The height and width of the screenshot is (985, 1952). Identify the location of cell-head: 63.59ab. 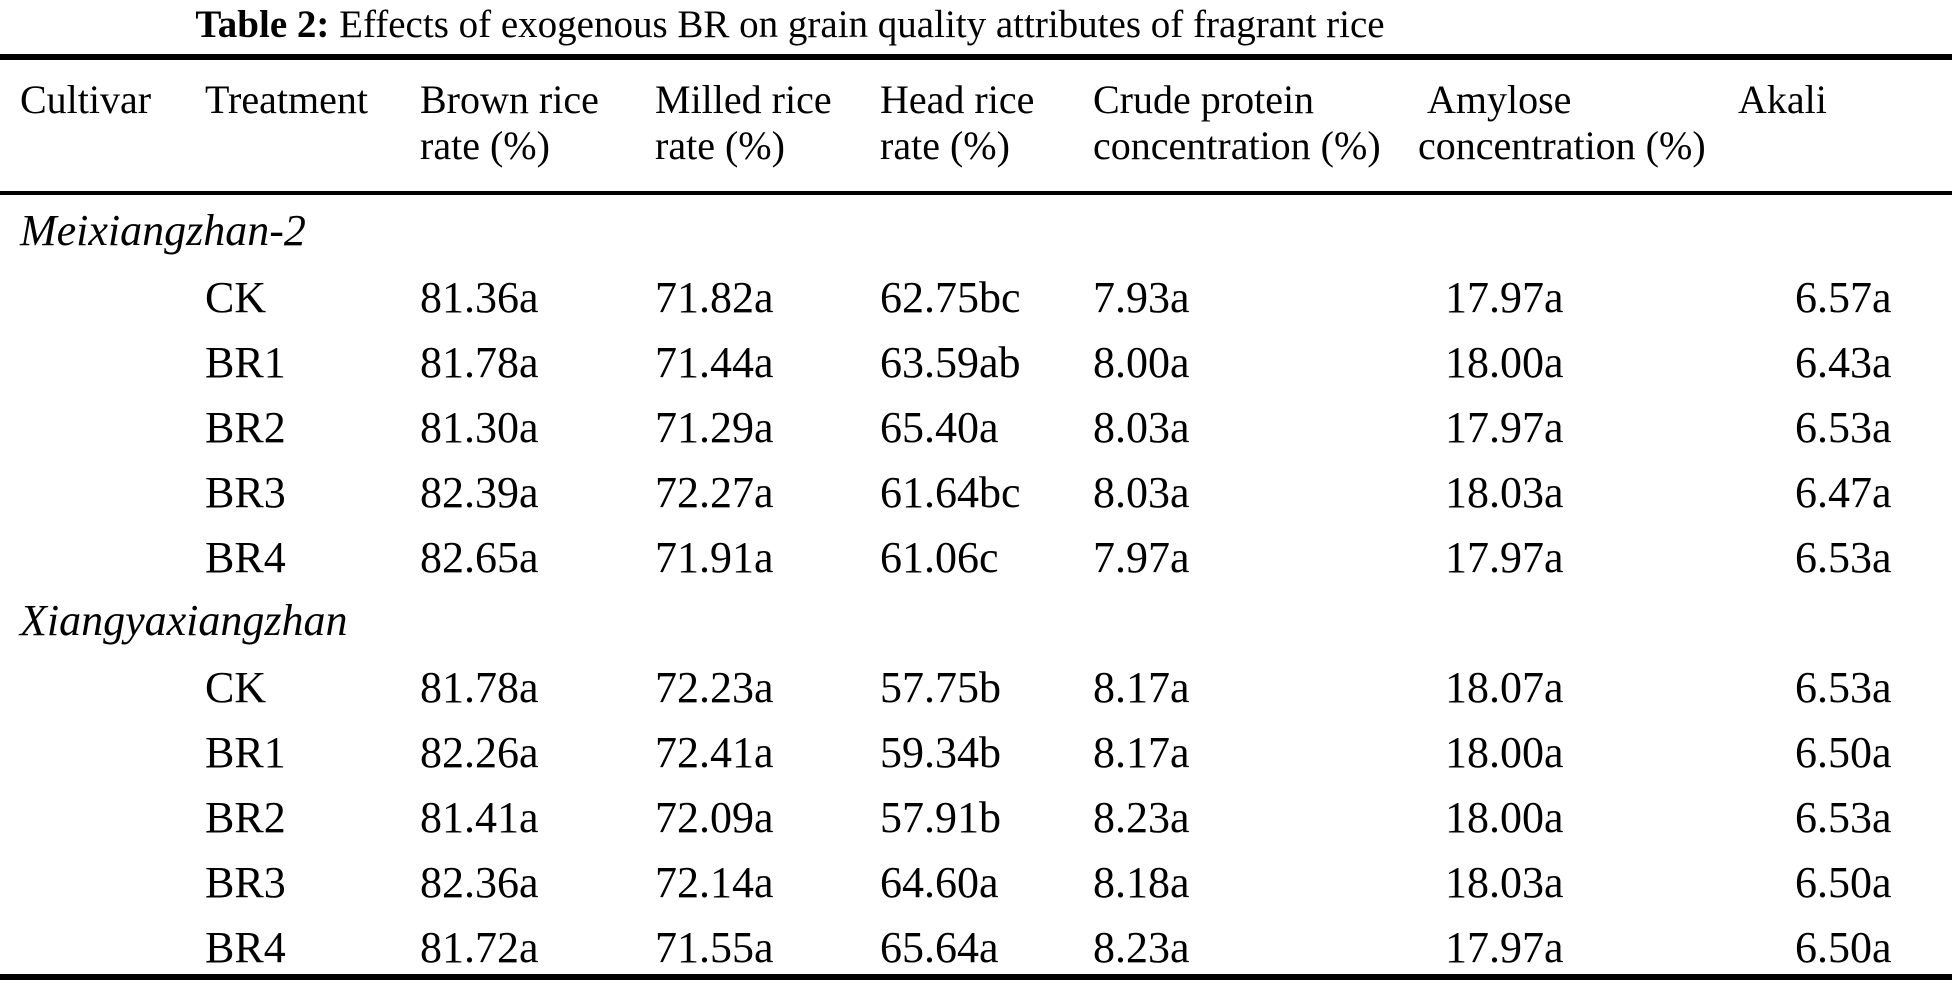
(950, 362).